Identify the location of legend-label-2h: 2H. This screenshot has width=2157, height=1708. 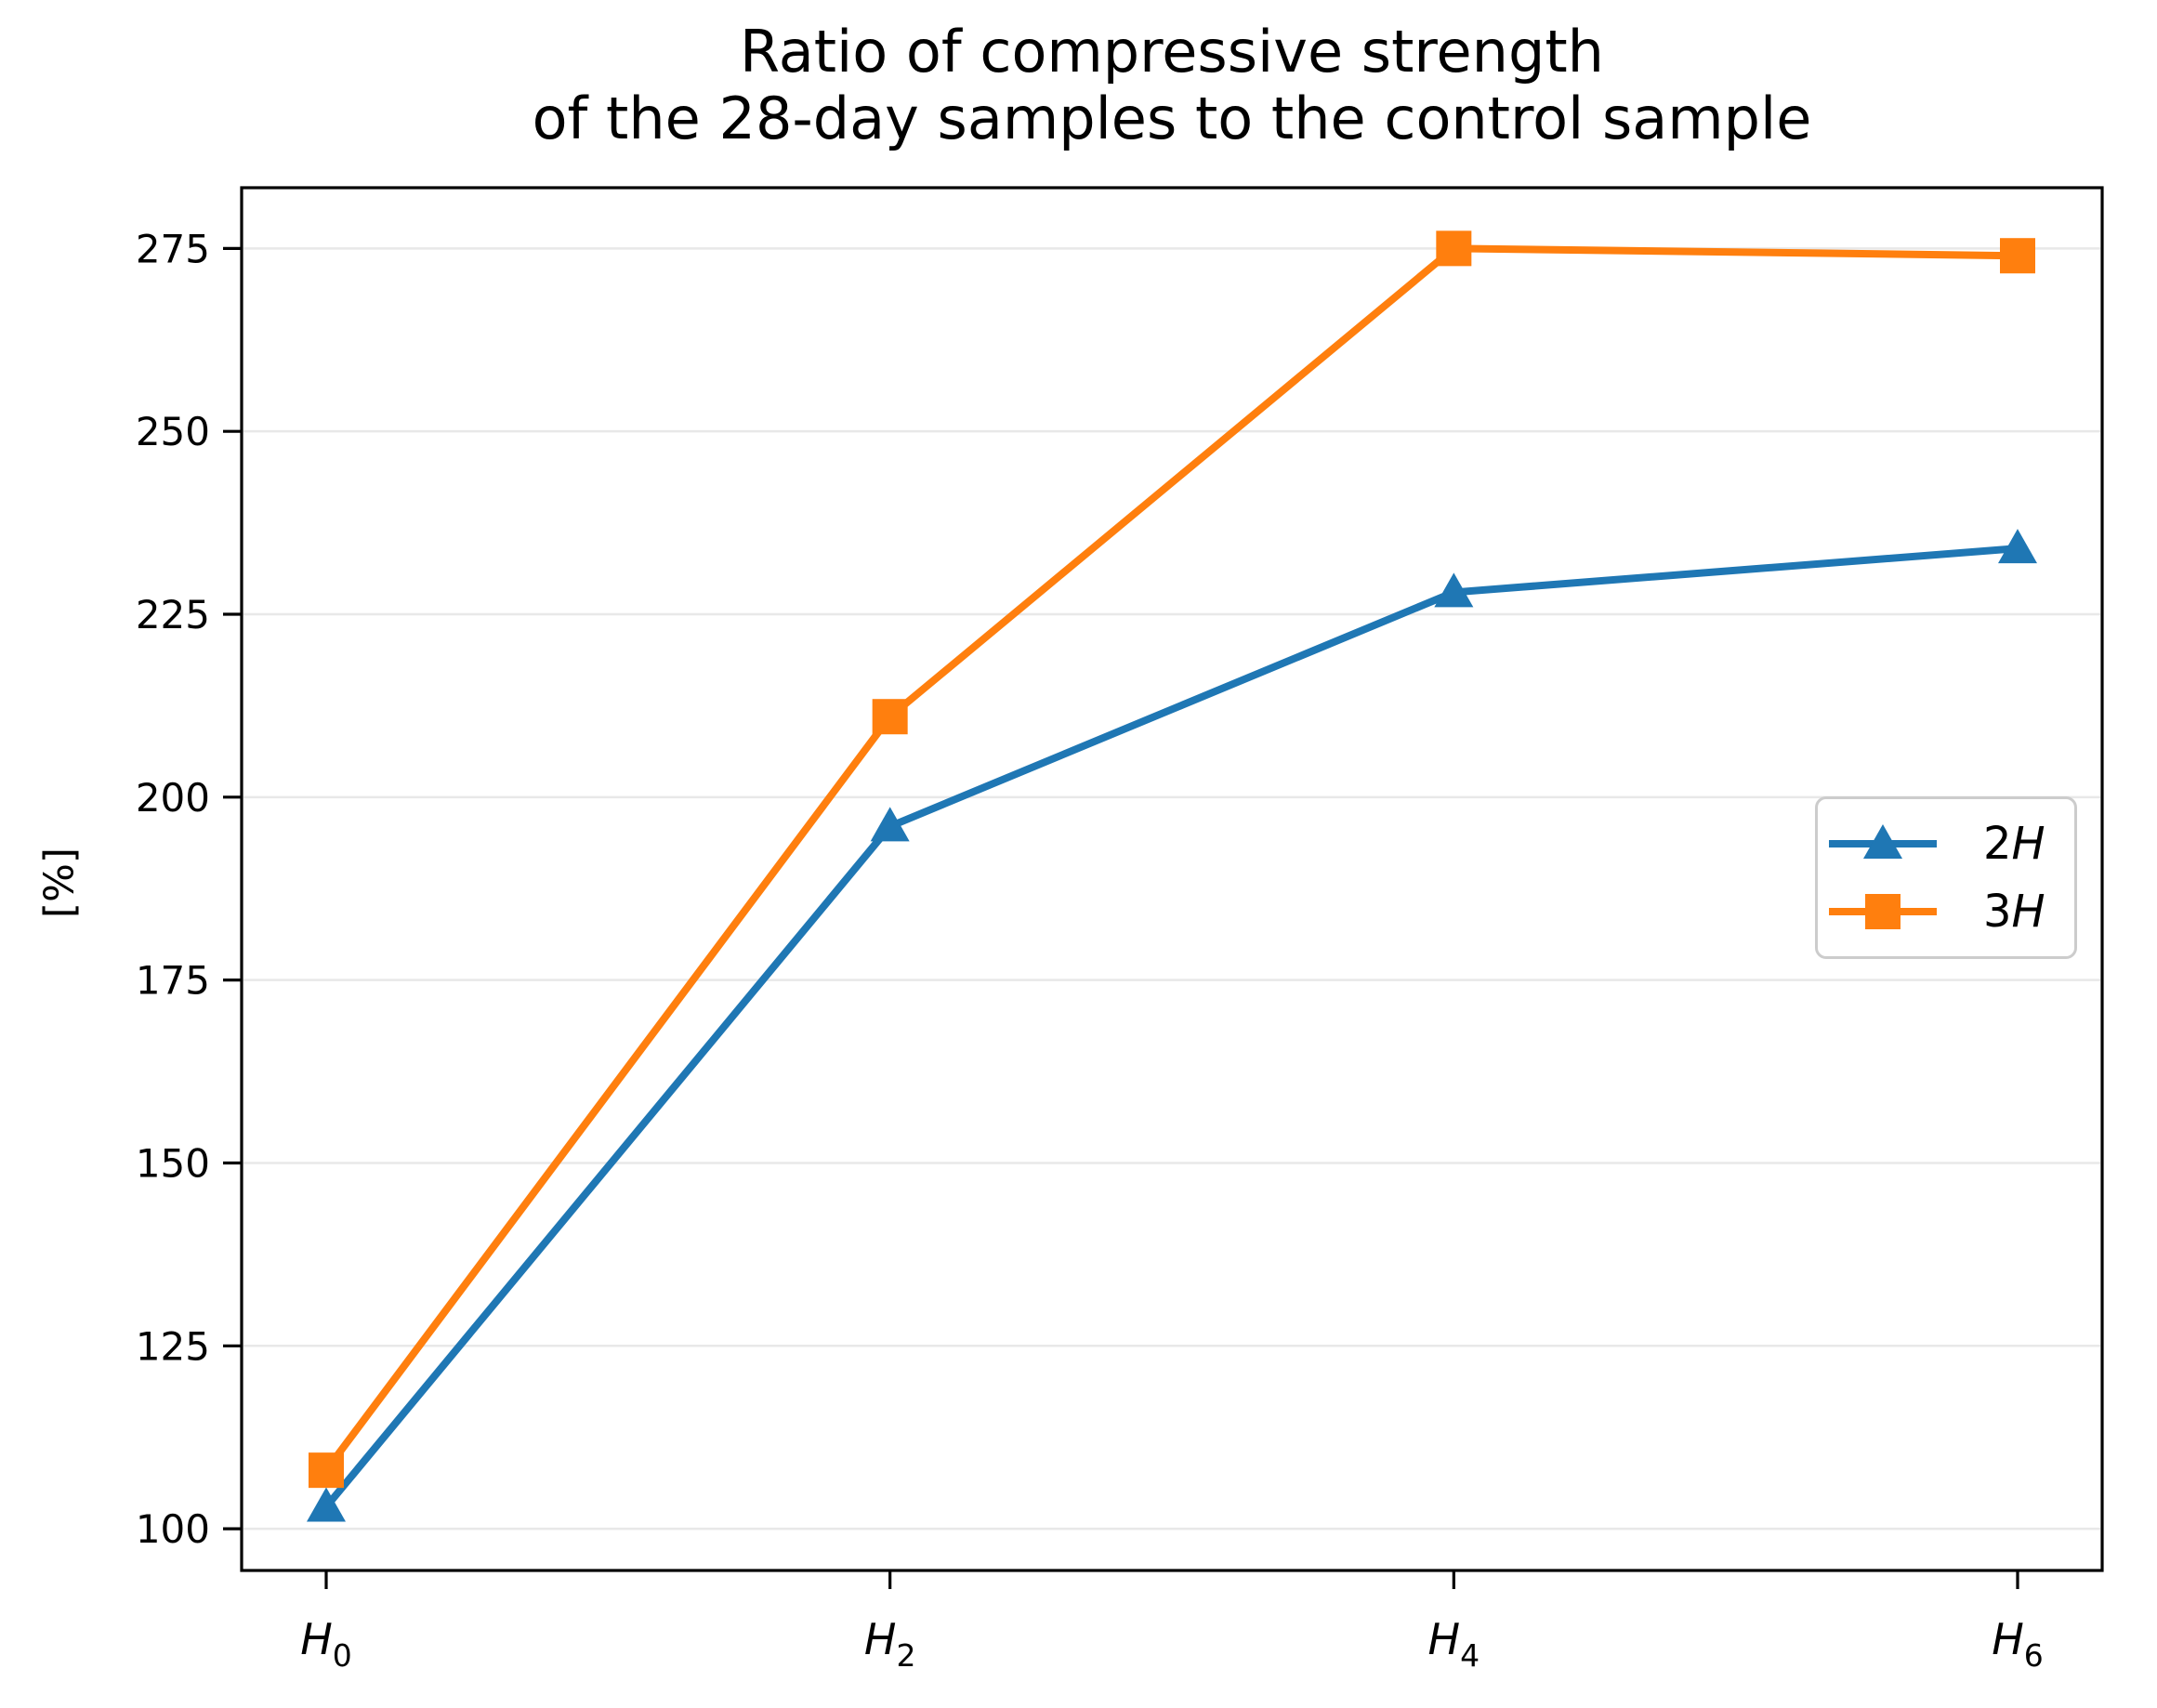
(2014, 844).